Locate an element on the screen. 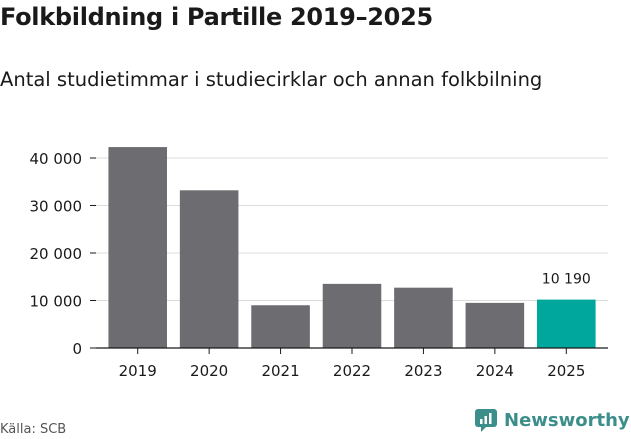 The image size is (631, 439). x-tick-label: 2025 is located at coordinates (566, 371).